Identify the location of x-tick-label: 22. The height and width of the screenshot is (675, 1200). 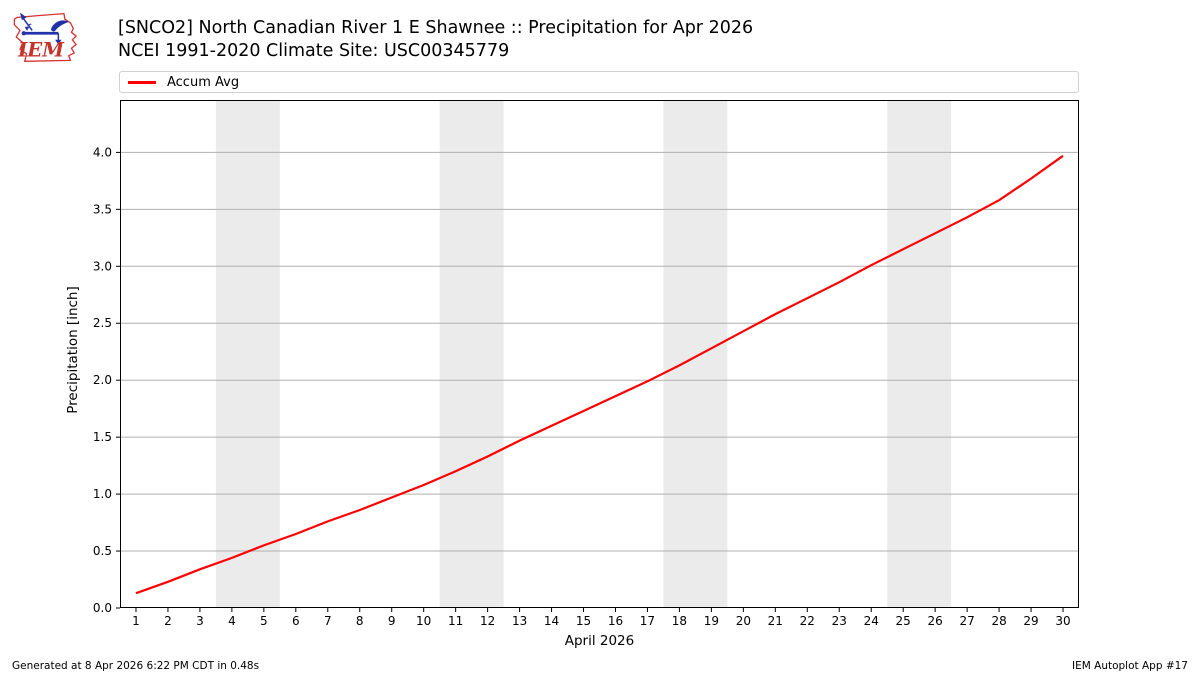
(807, 621).